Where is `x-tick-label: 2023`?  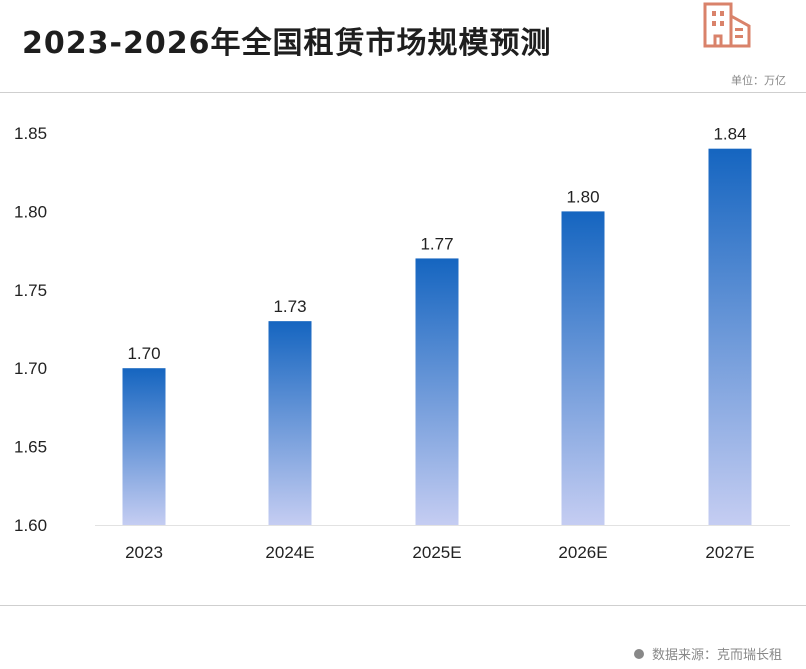 x-tick-label: 2023 is located at coordinates (144, 552).